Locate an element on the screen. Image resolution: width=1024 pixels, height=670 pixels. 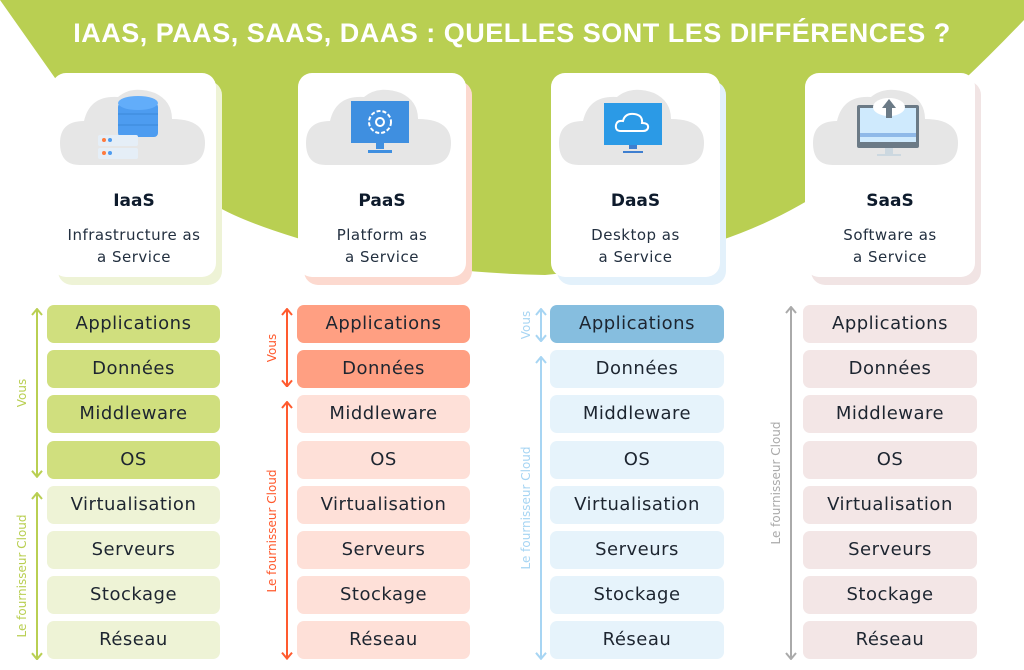
layer-saas: Réseau is located at coordinates (890, 640).